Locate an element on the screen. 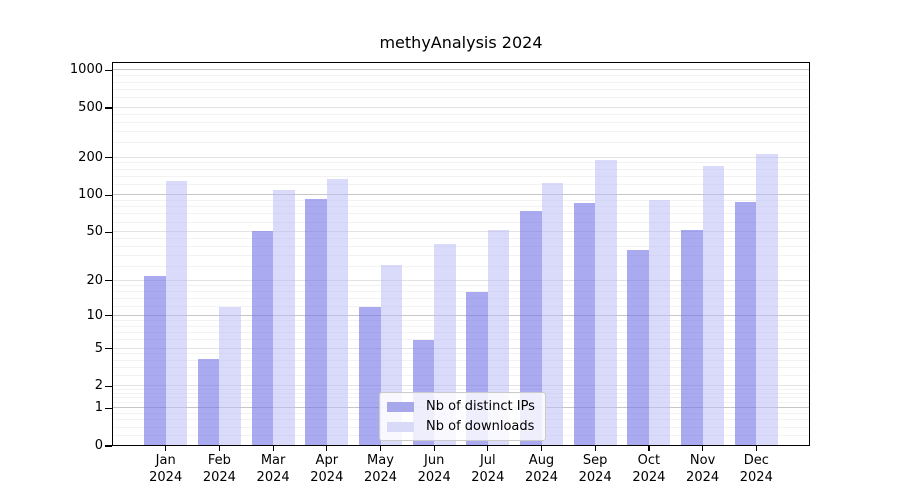 This screenshot has height=500, width=900. bar-distinct-ips-sep is located at coordinates (584, 324).